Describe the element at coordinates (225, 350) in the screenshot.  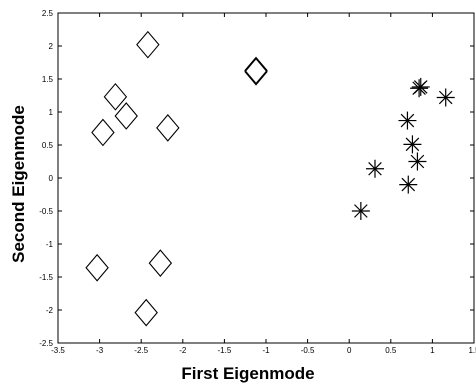
I see `x-tick-label: -1.5` at that location.